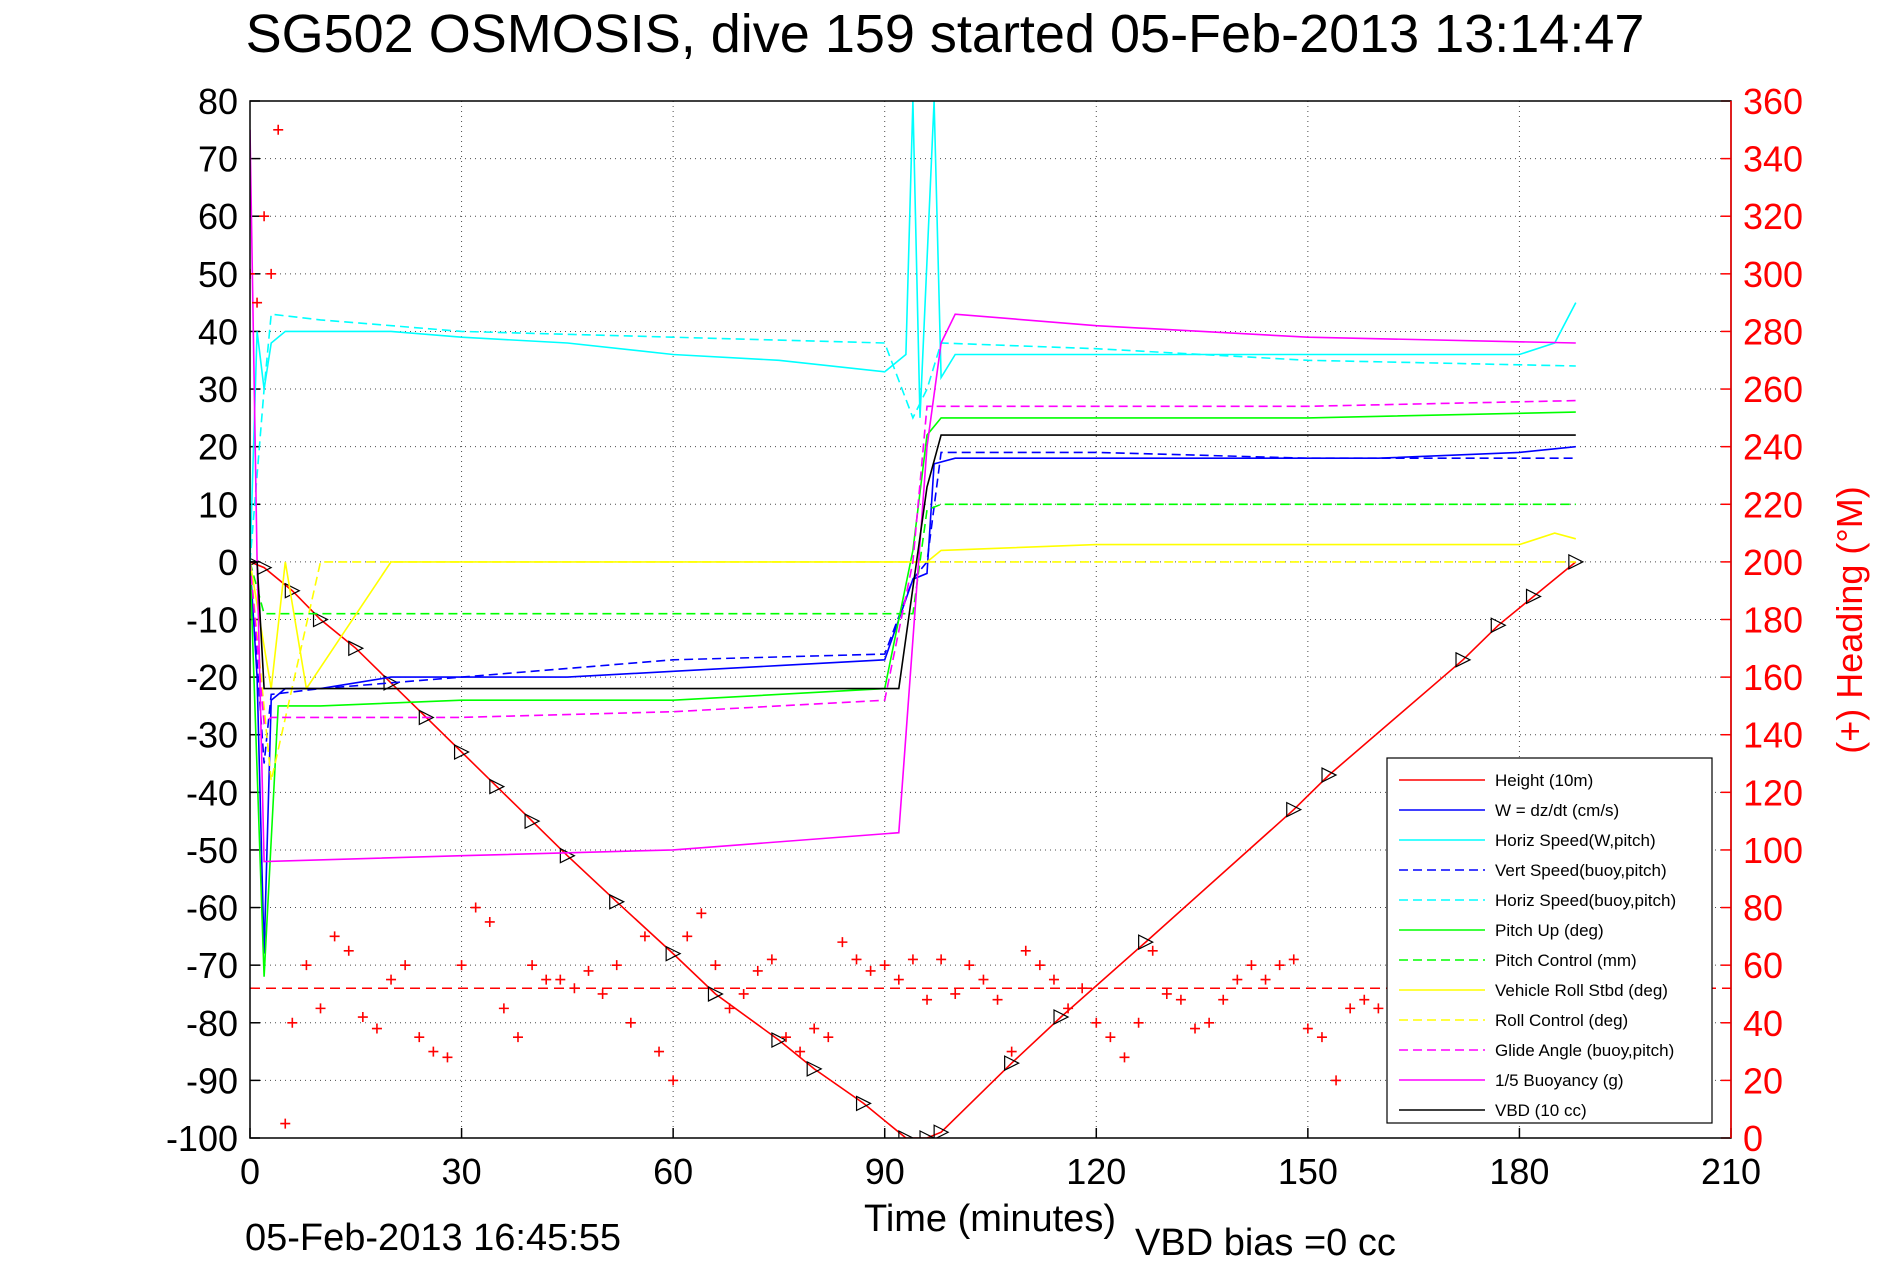  Describe the element at coordinates (1773, 274) in the screenshot. I see `y-right-tick-label: 300` at that location.